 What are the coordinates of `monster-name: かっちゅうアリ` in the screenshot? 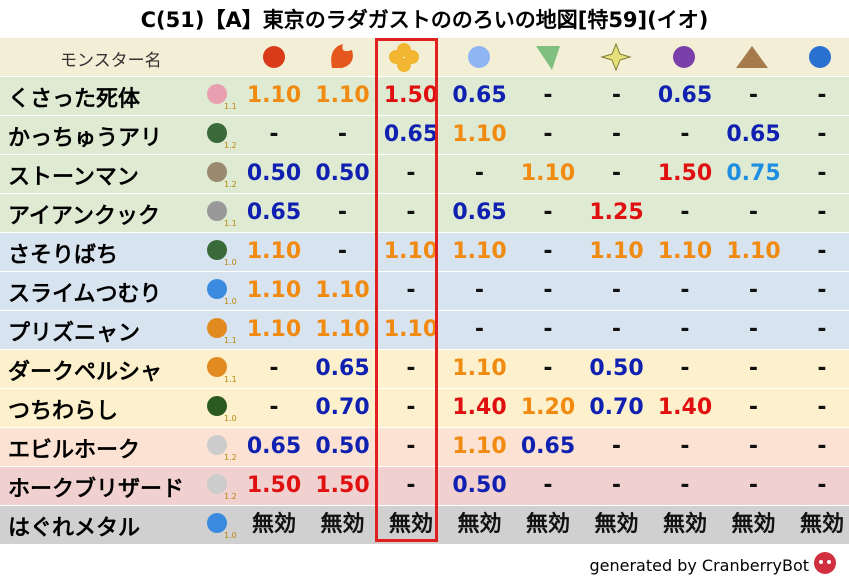 It's located at (85, 138).